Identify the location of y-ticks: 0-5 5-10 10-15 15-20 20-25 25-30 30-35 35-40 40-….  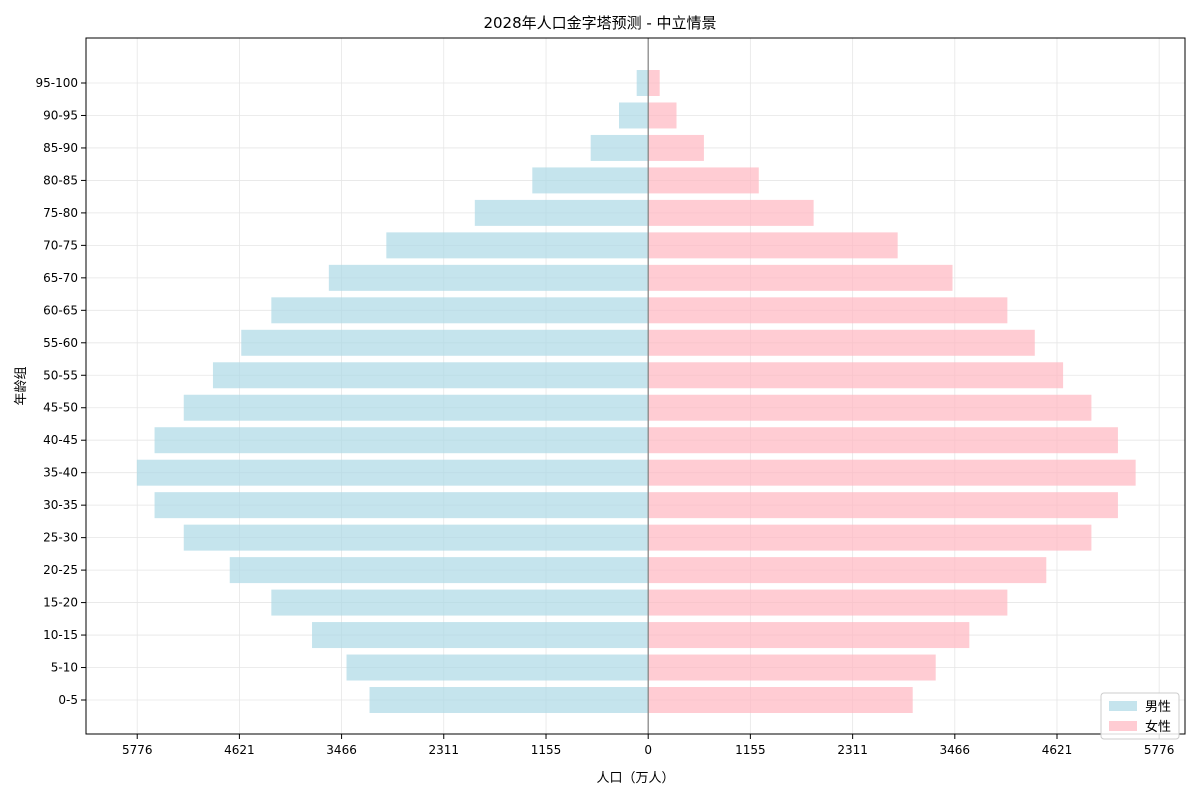
(60, 391).